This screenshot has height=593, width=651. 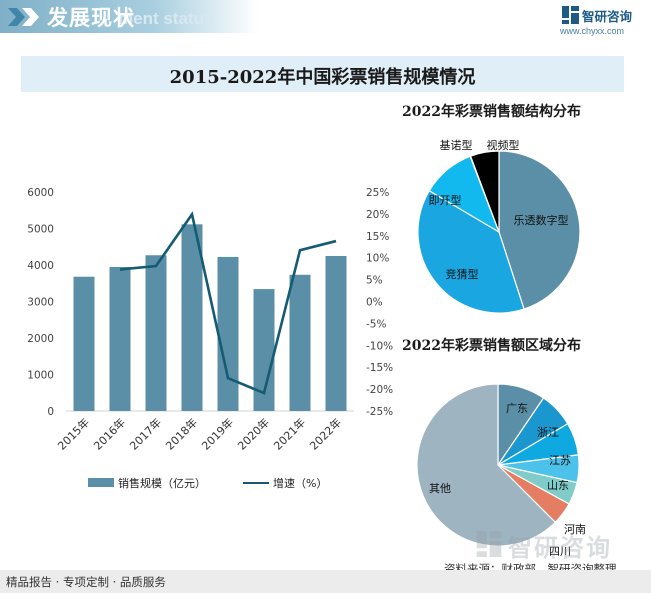 What do you see at coordinates (40, 193) in the screenshot?
I see `y-left-tick-label: 6000` at bounding box center [40, 193].